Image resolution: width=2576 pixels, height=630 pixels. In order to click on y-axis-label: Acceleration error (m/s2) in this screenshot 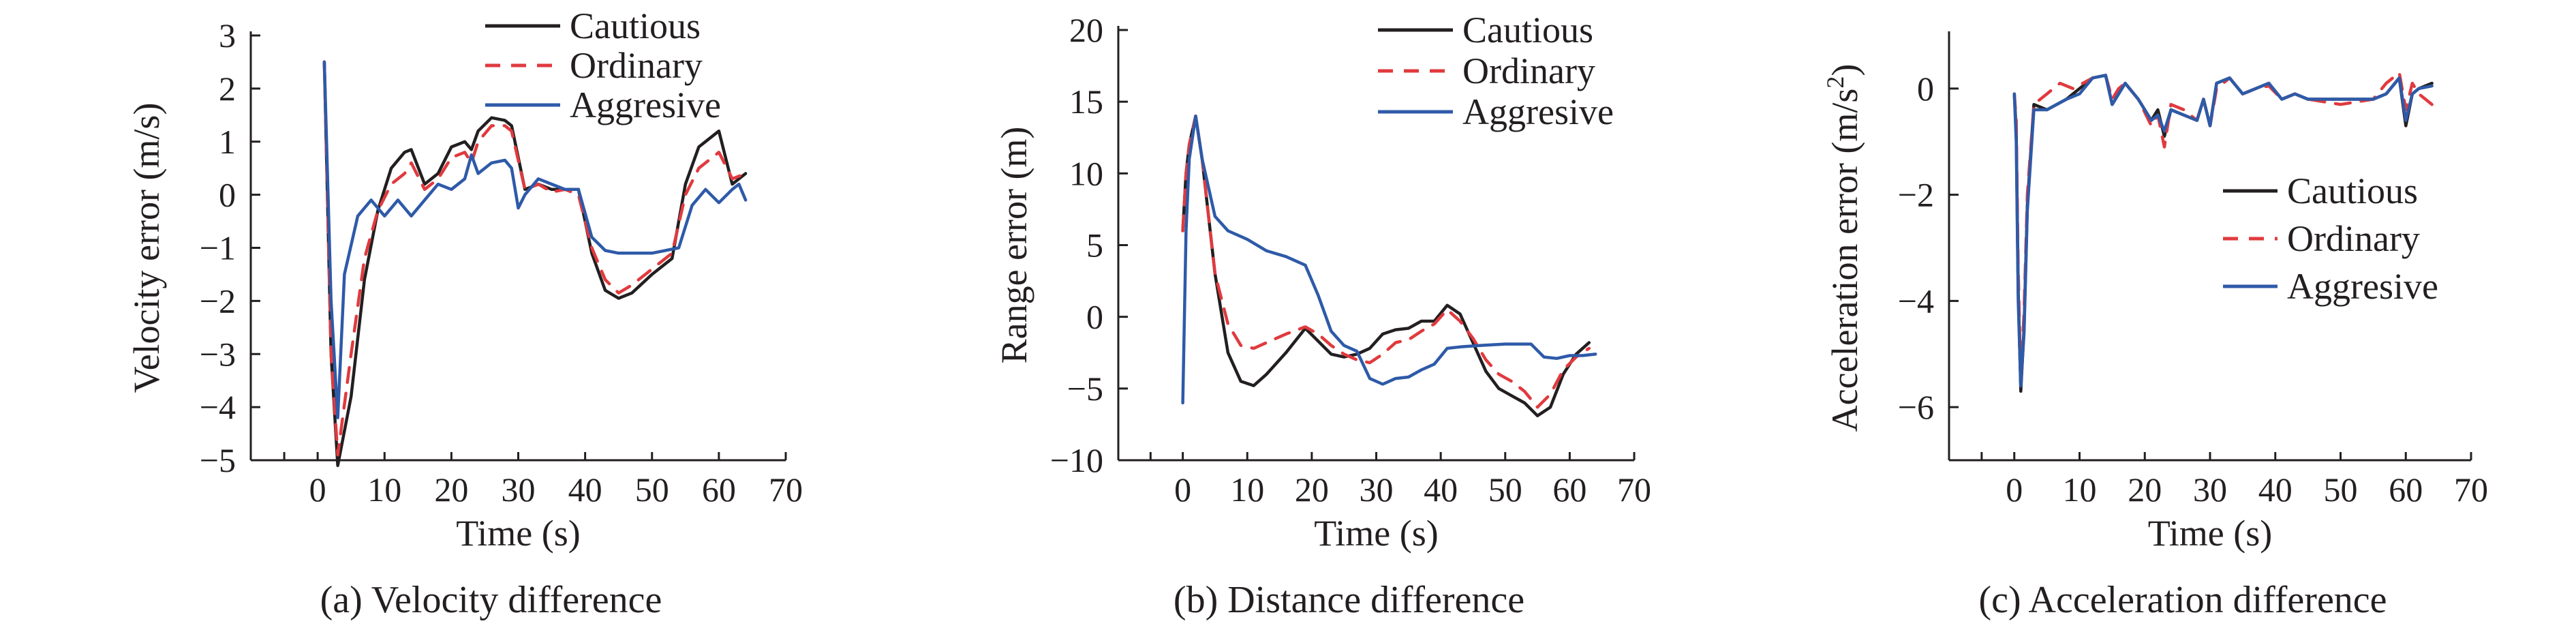, I will do `click(1843, 248)`.